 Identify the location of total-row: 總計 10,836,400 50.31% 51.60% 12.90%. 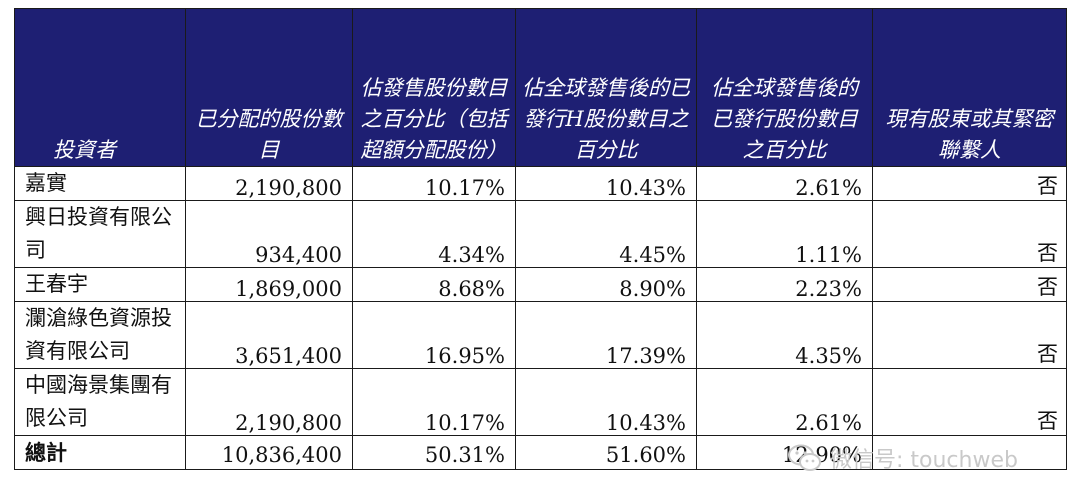
(540, 452).